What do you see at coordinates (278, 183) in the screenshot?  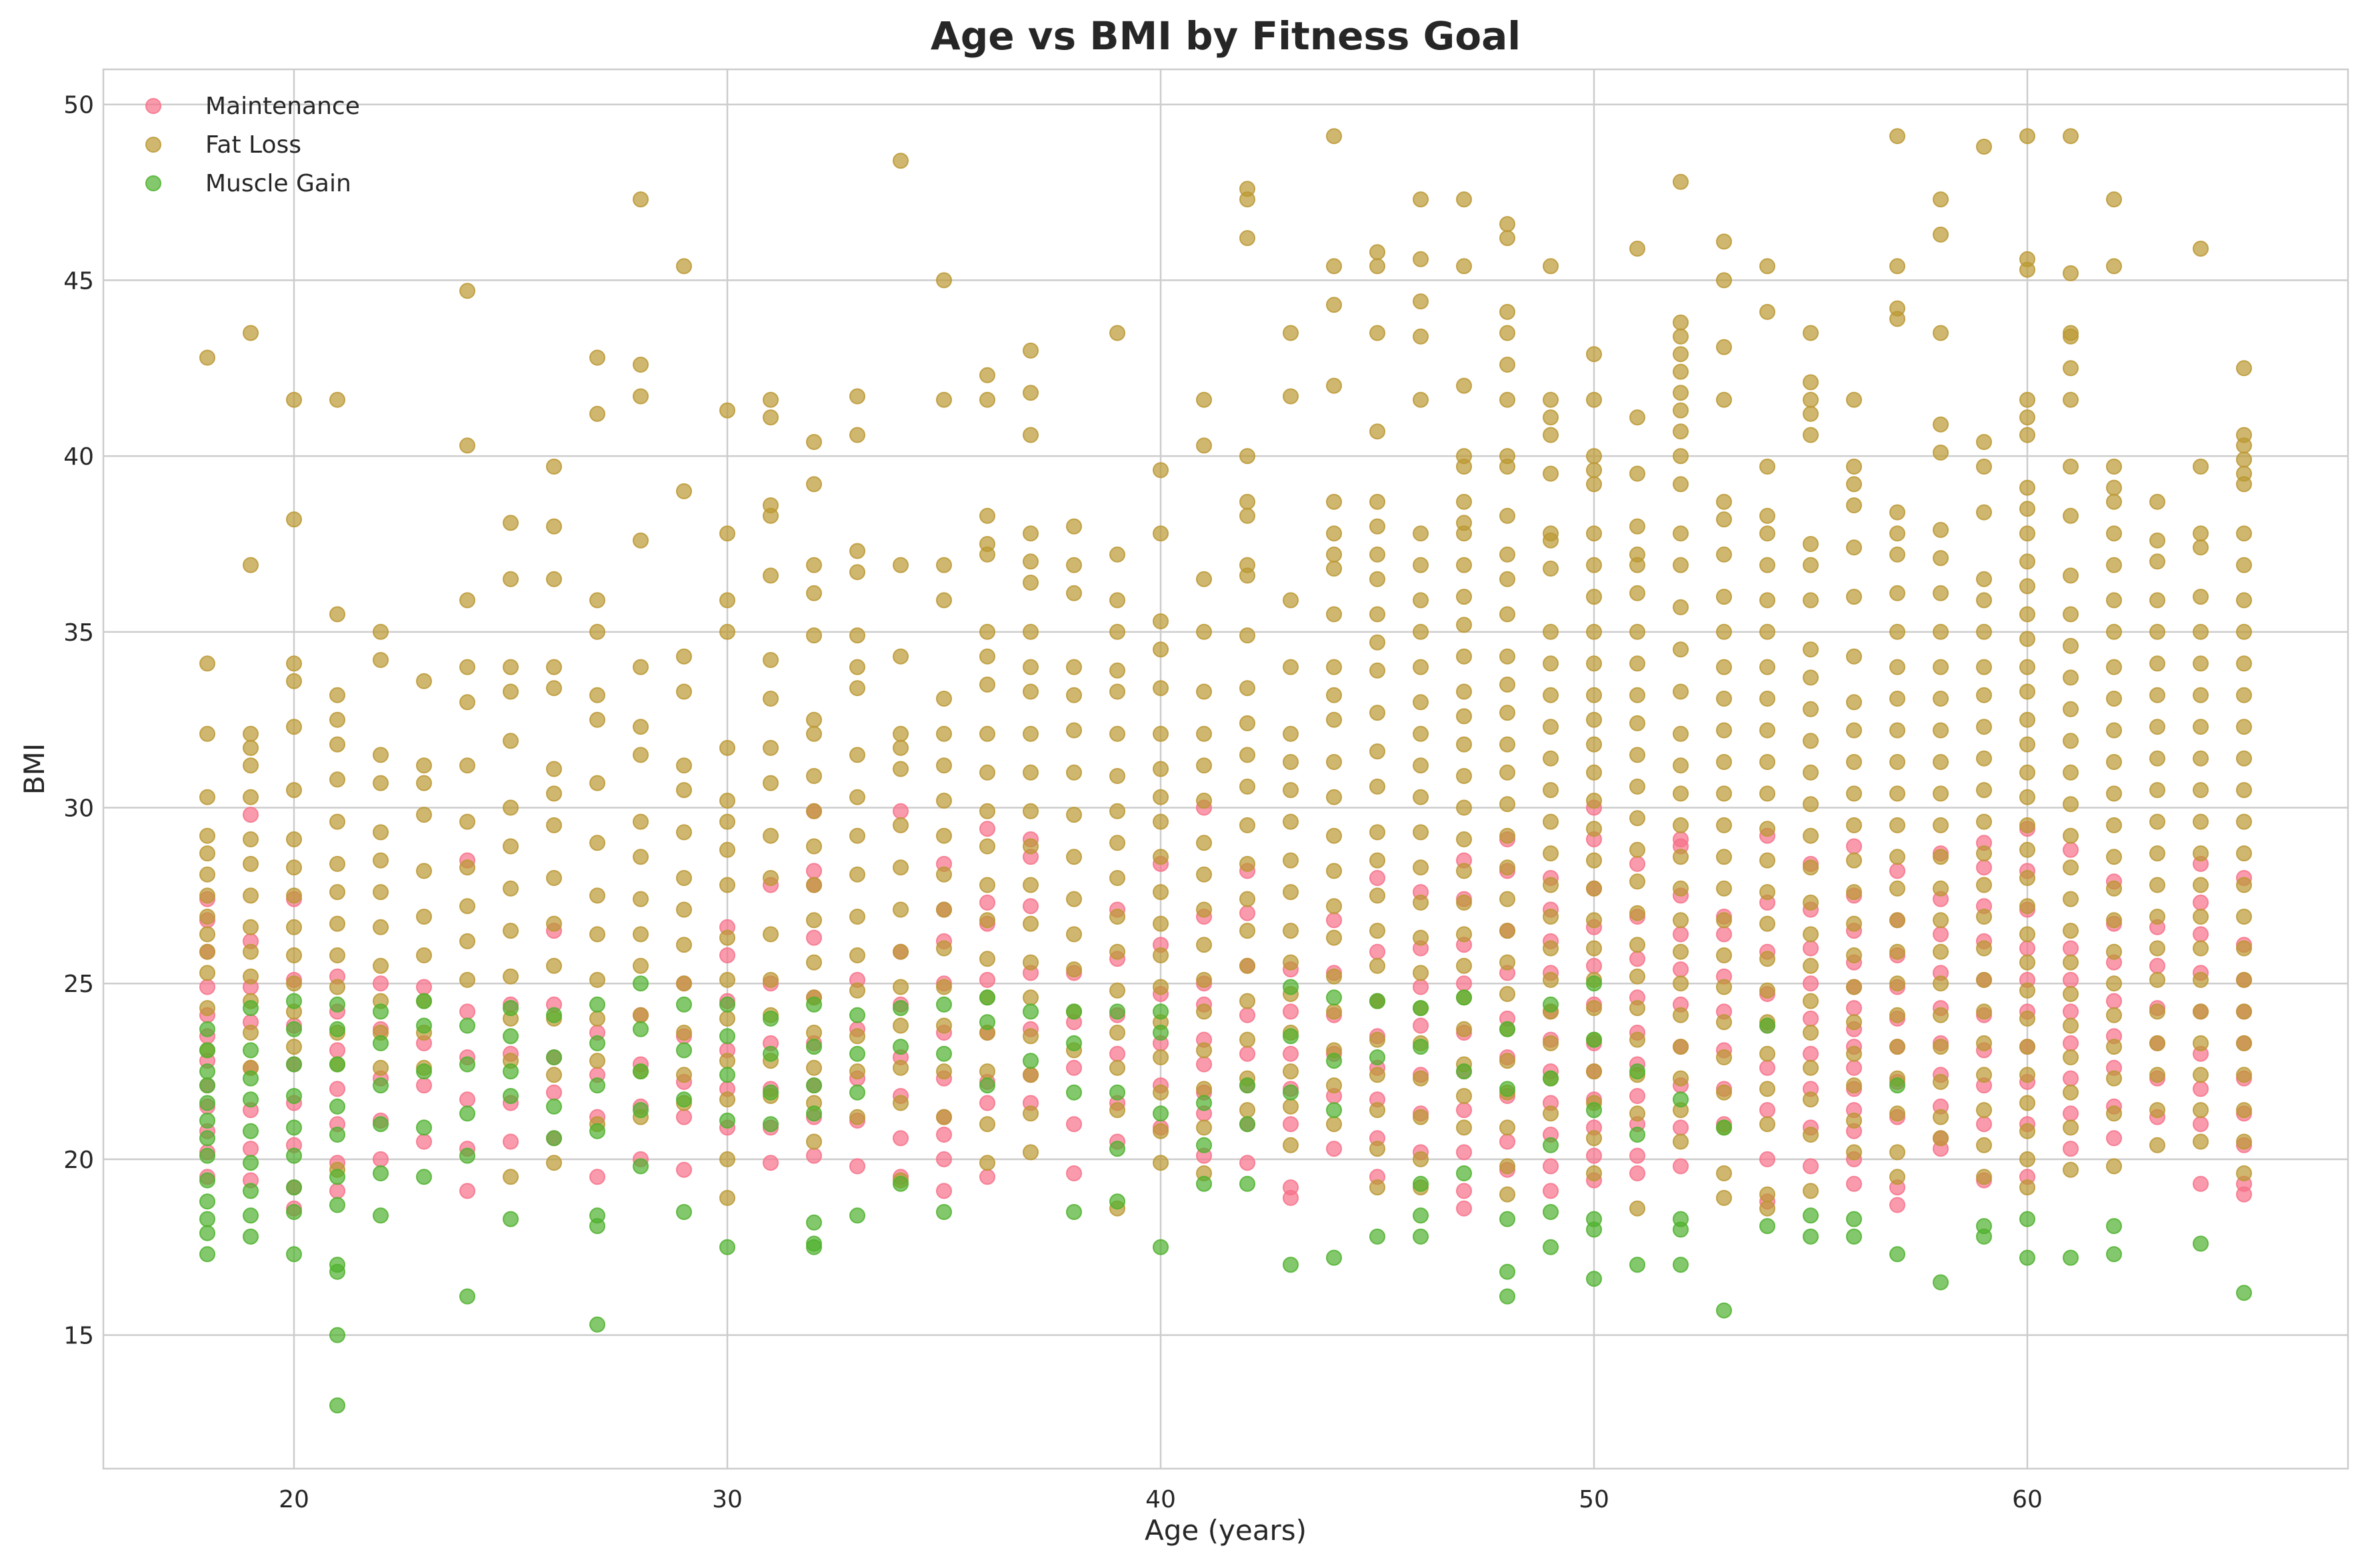 I see `legend-label: Muscle Gain` at bounding box center [278, 183].